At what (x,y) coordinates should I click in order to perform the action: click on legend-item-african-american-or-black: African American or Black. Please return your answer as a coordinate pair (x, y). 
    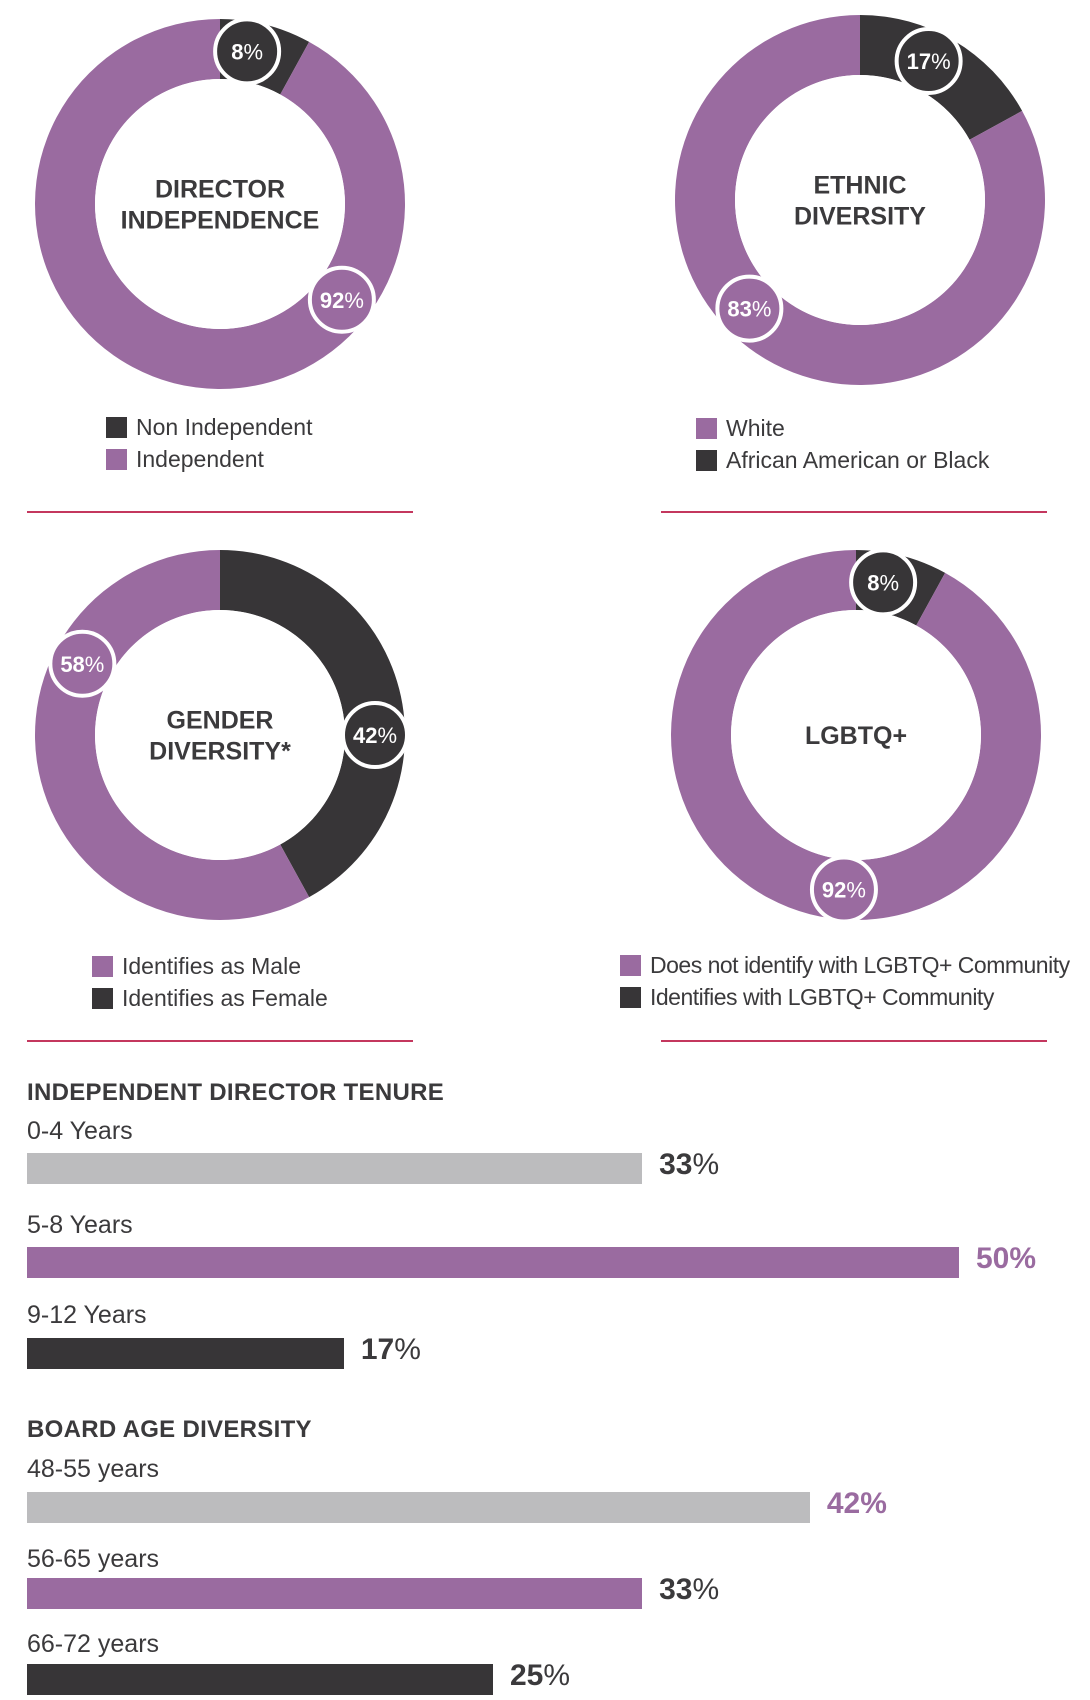
    Looking at the image, I should click on (842, 460).